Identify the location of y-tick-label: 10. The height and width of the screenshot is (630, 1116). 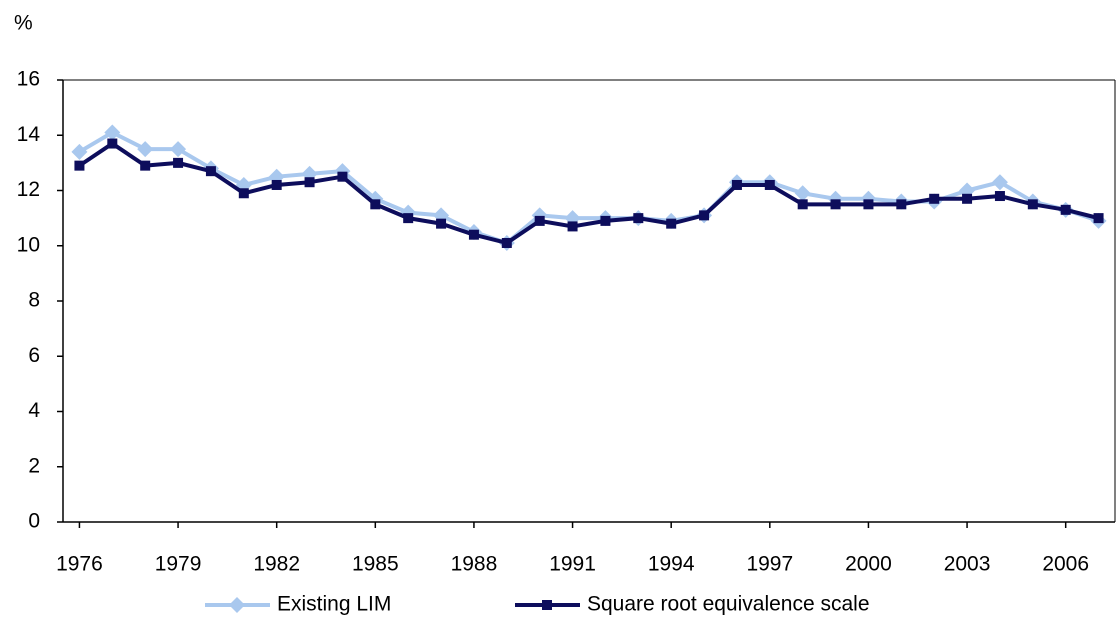
(28, 244).